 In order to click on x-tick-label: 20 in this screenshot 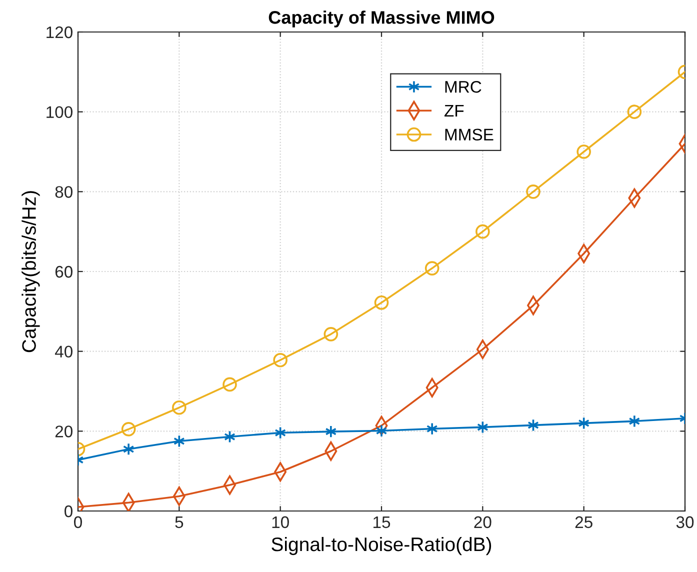, I will do `click(483, 522)`.